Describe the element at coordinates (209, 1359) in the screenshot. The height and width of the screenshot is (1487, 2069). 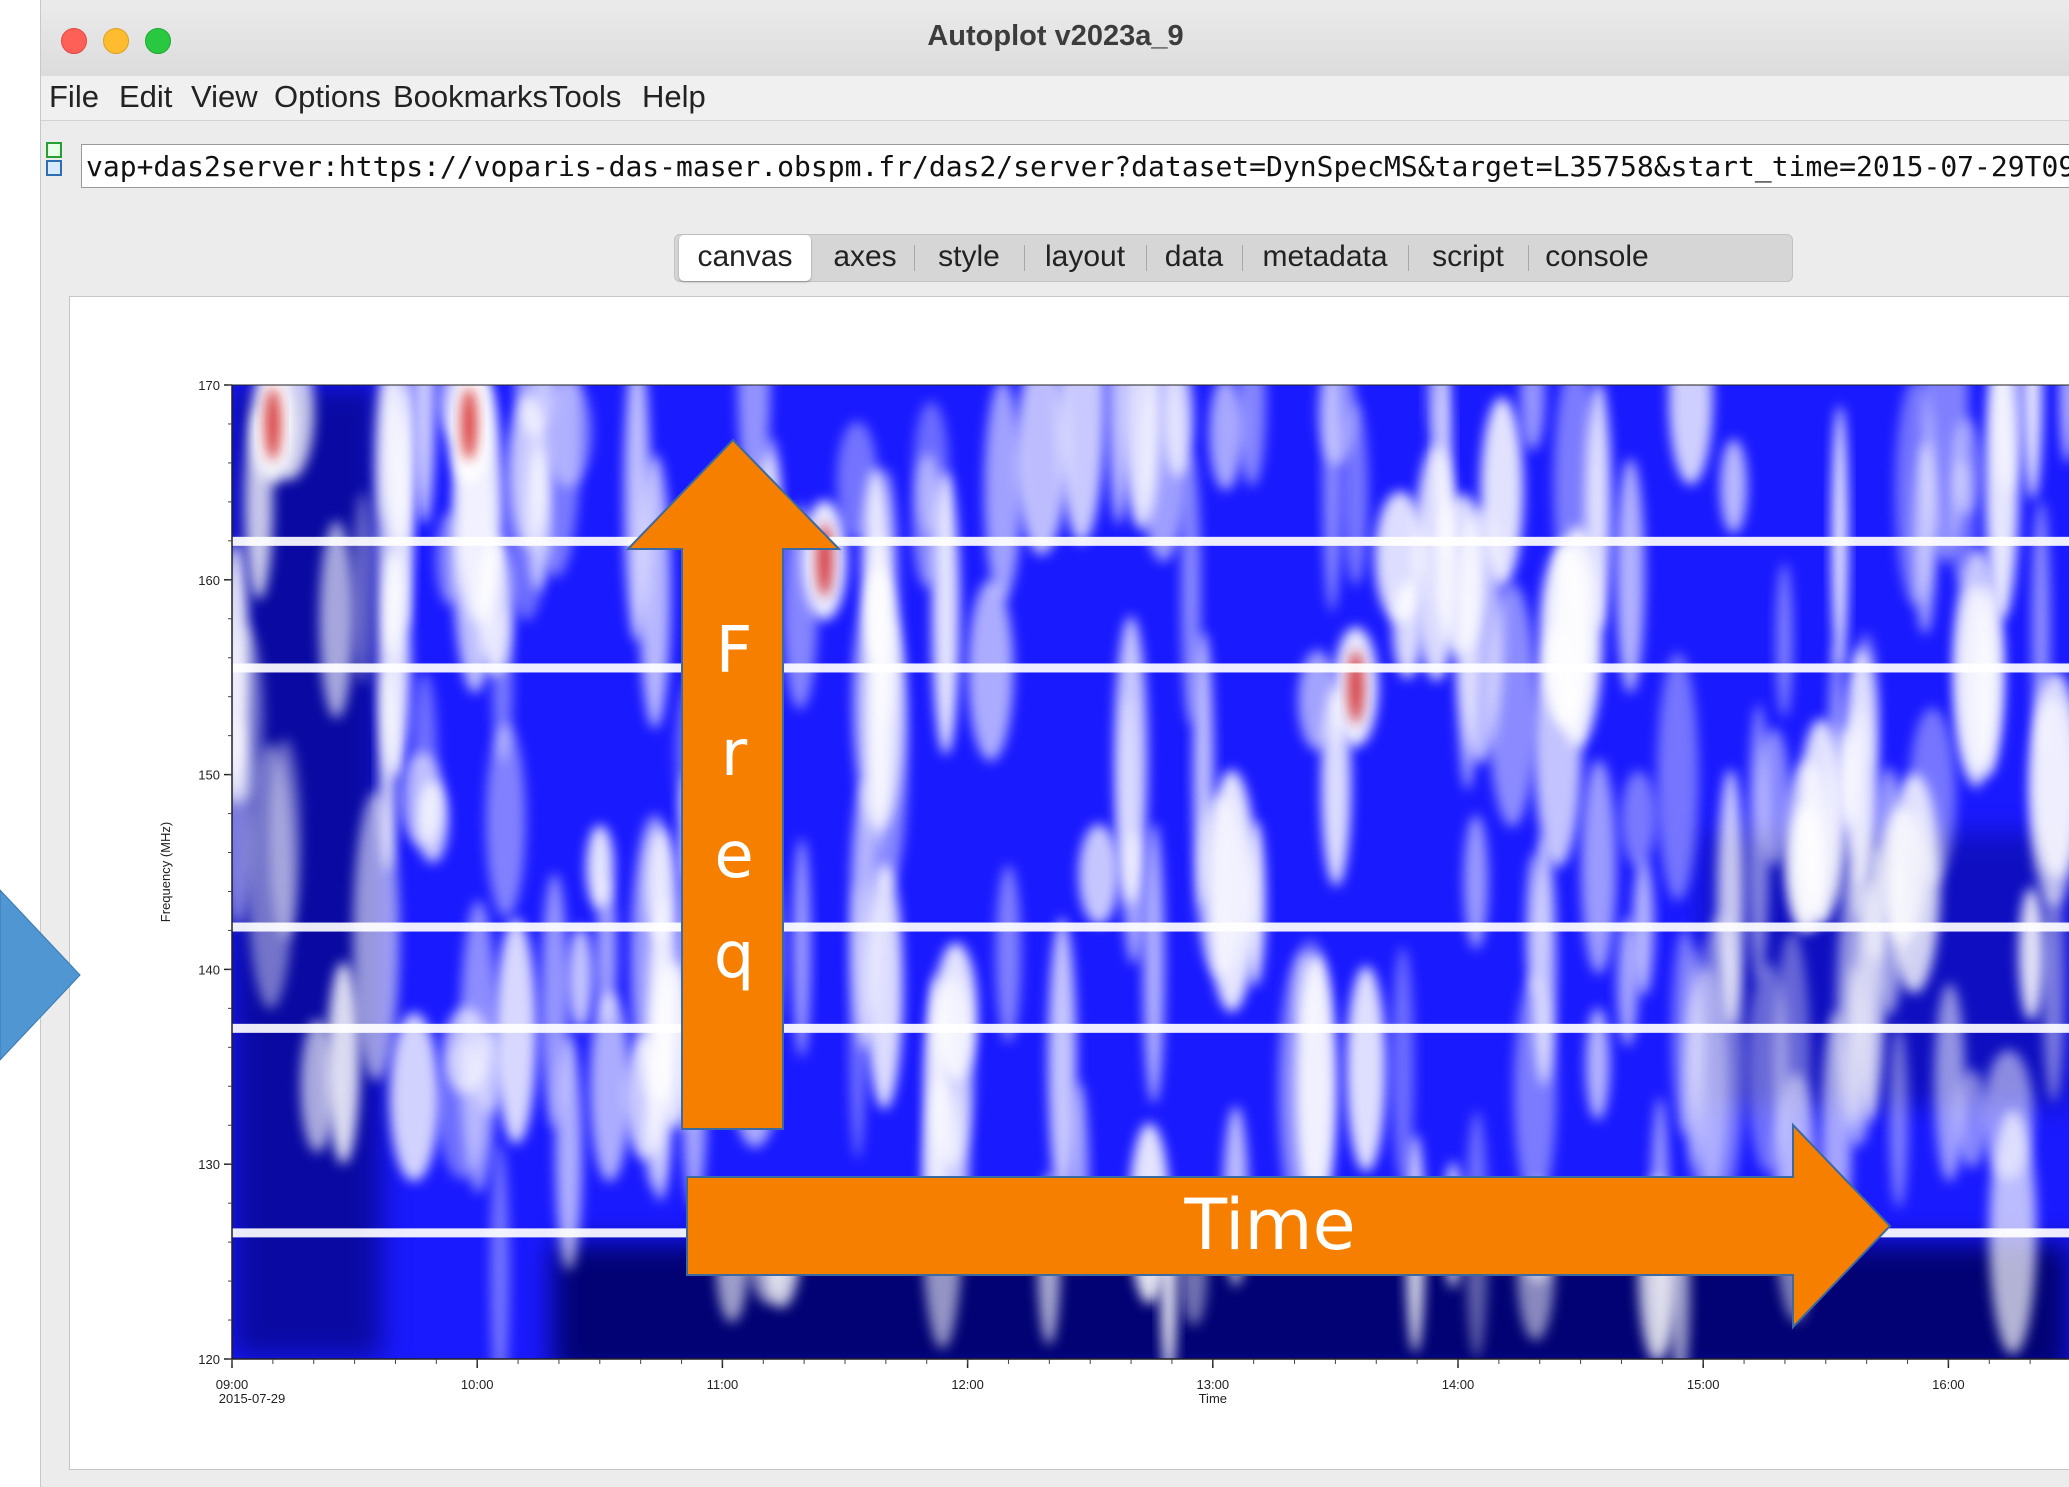
I see `y-tick-label: 120` at that location.